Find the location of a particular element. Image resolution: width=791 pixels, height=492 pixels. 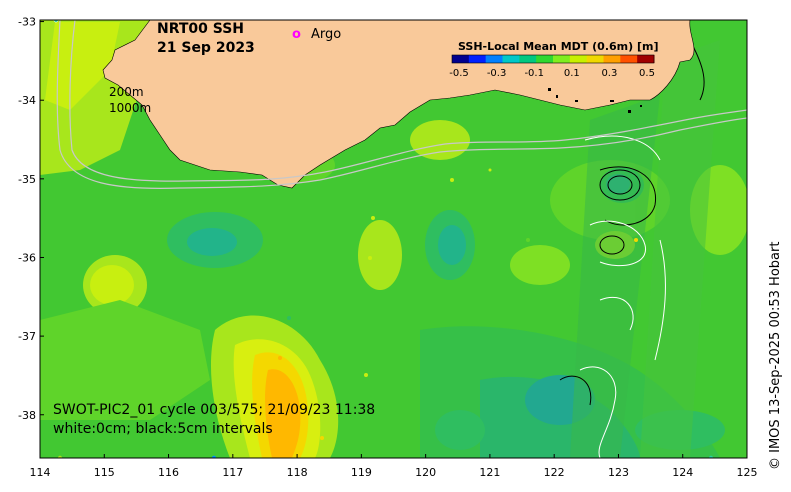

colorbar-swatches is located at coordinates (553, 59).